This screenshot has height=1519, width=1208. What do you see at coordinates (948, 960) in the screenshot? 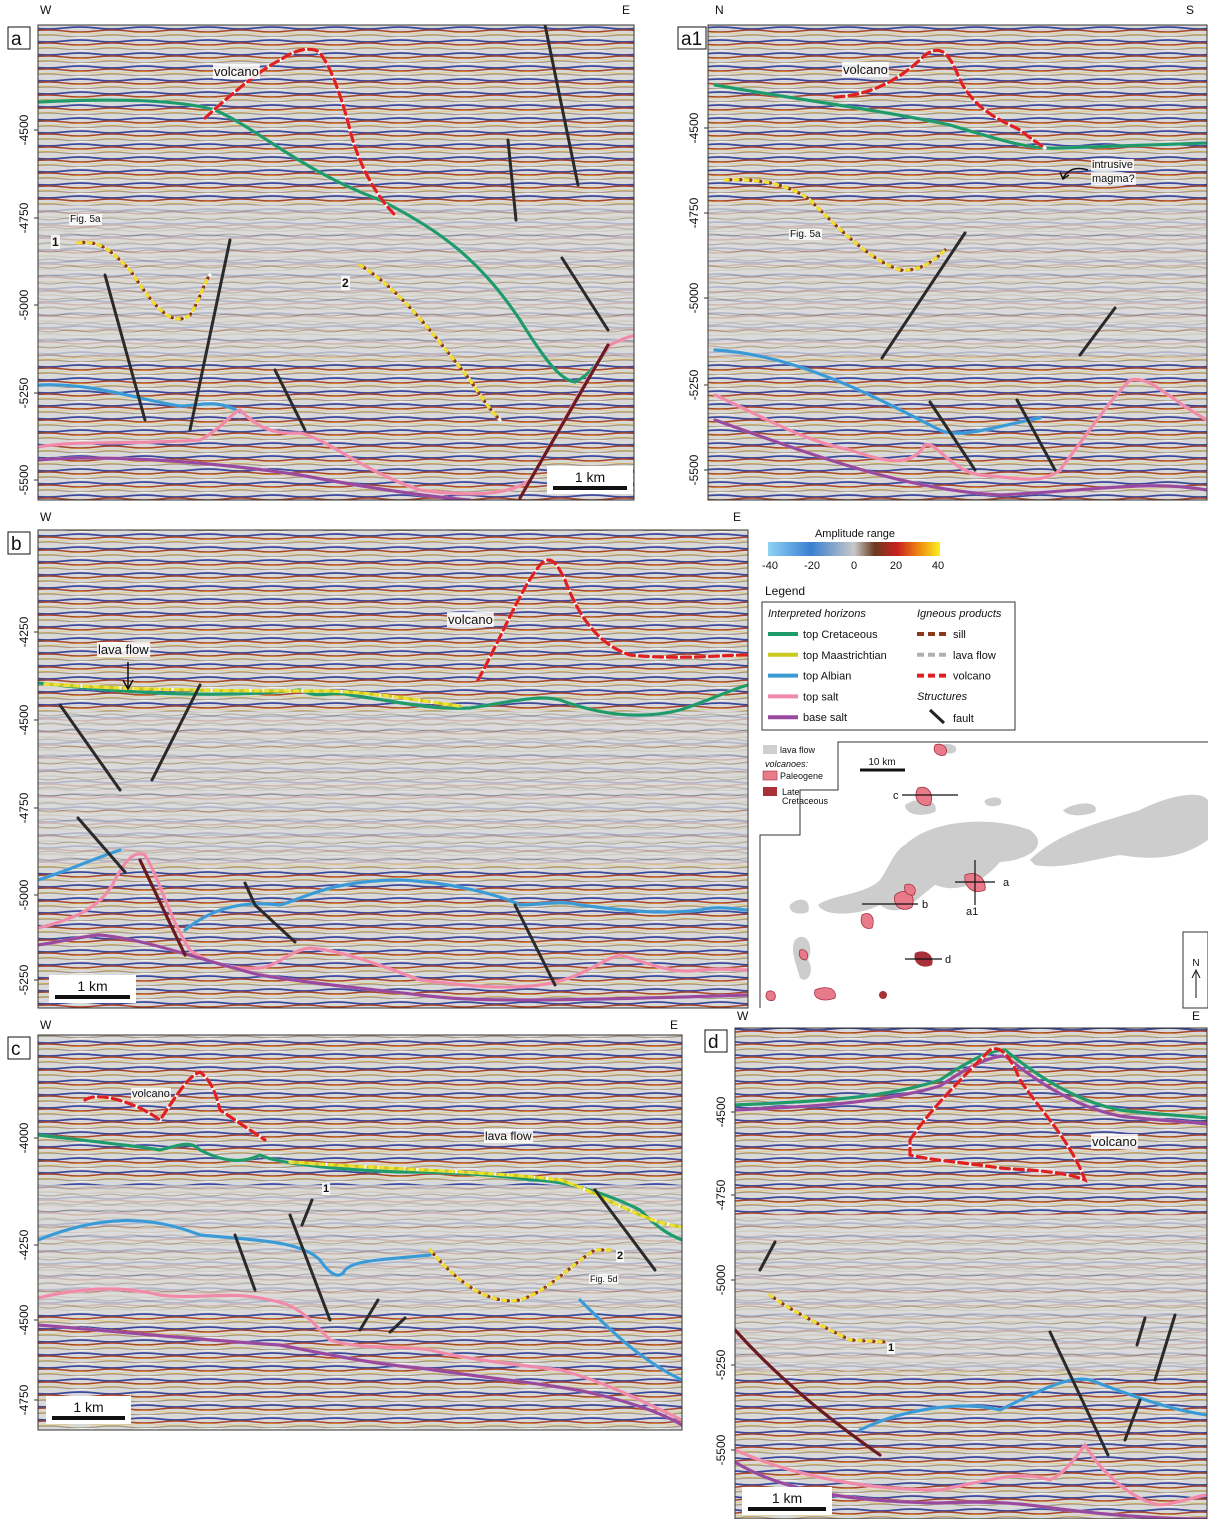
I see `section-label: d` at bounding box center [948, 960].